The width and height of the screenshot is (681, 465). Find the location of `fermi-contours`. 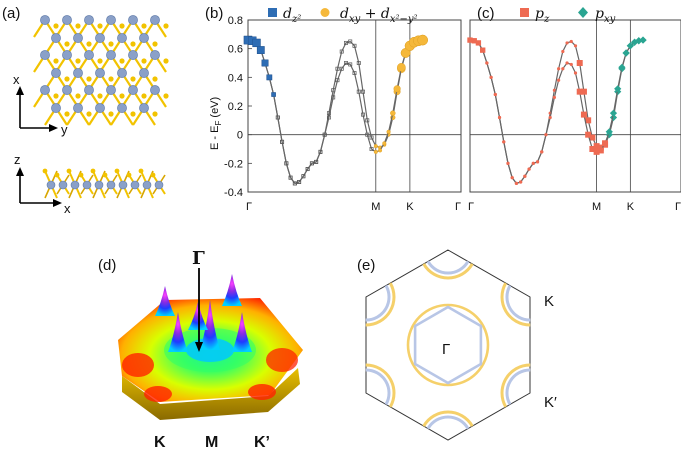

fermi-contours is located at coordinates (448, 345).